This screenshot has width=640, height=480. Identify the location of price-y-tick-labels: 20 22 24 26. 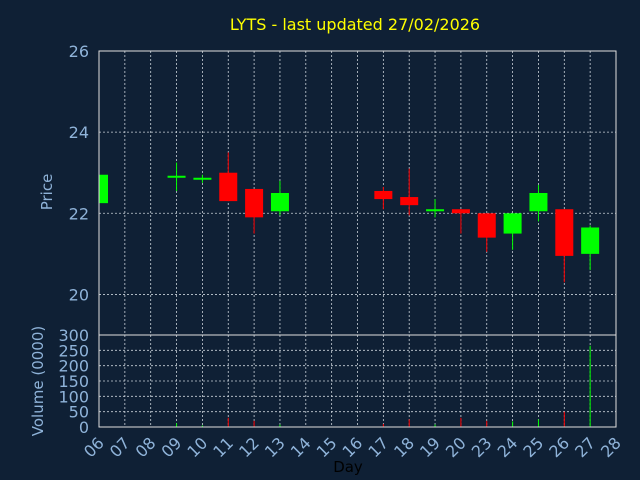
(79, 173).